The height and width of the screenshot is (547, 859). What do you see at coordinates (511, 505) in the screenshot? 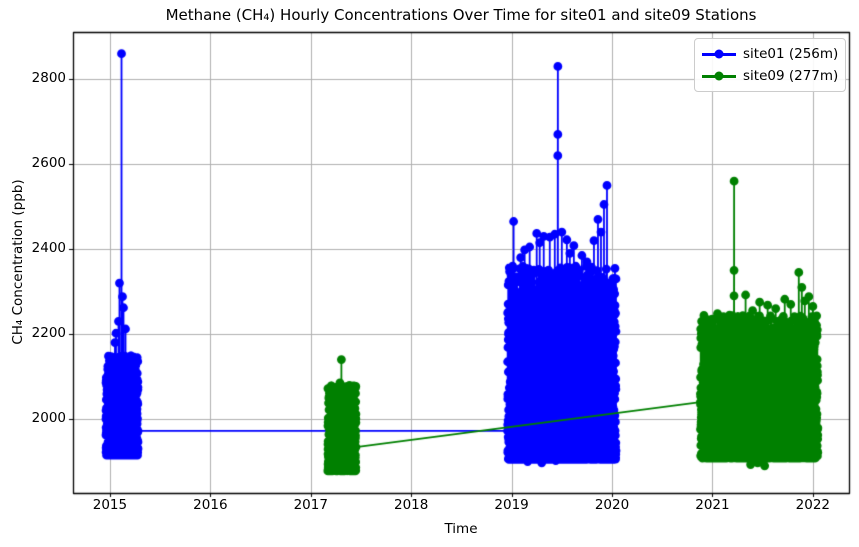
I see `x-tick-label: 2019` at bounding box center [511, 505].